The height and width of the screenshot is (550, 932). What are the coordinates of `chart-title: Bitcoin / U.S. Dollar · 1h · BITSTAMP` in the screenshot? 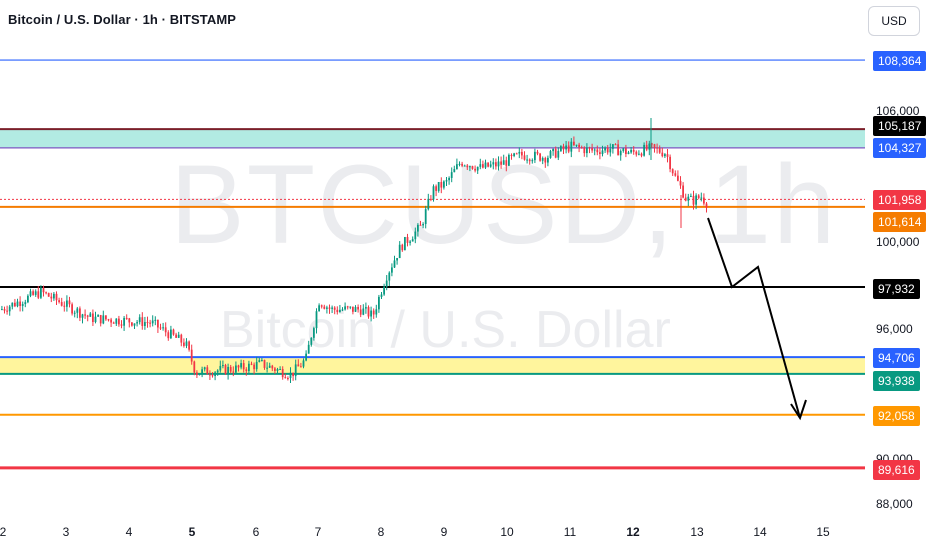 It's located at (122, 19).